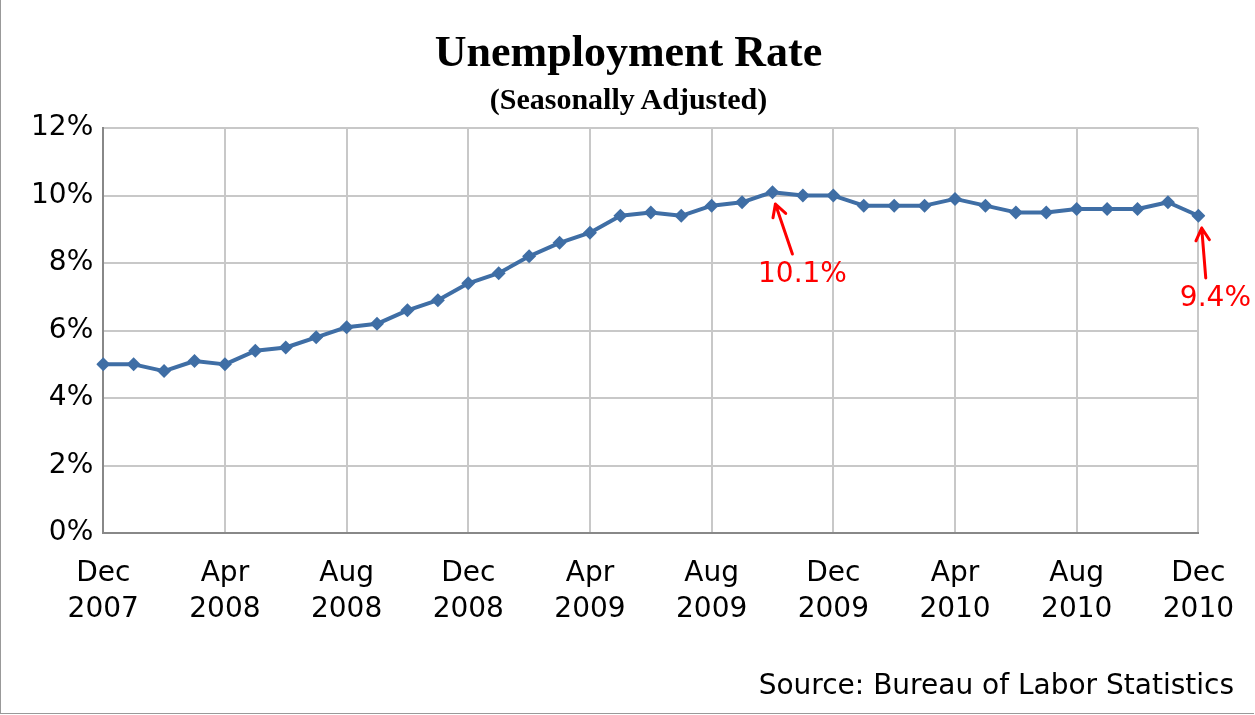 The image size is (1255, 715). What do you see at coordinates (833, 589) in the screenshot?
I see `x-tick-label: Dec 2009` at bounding box center [833, 589].